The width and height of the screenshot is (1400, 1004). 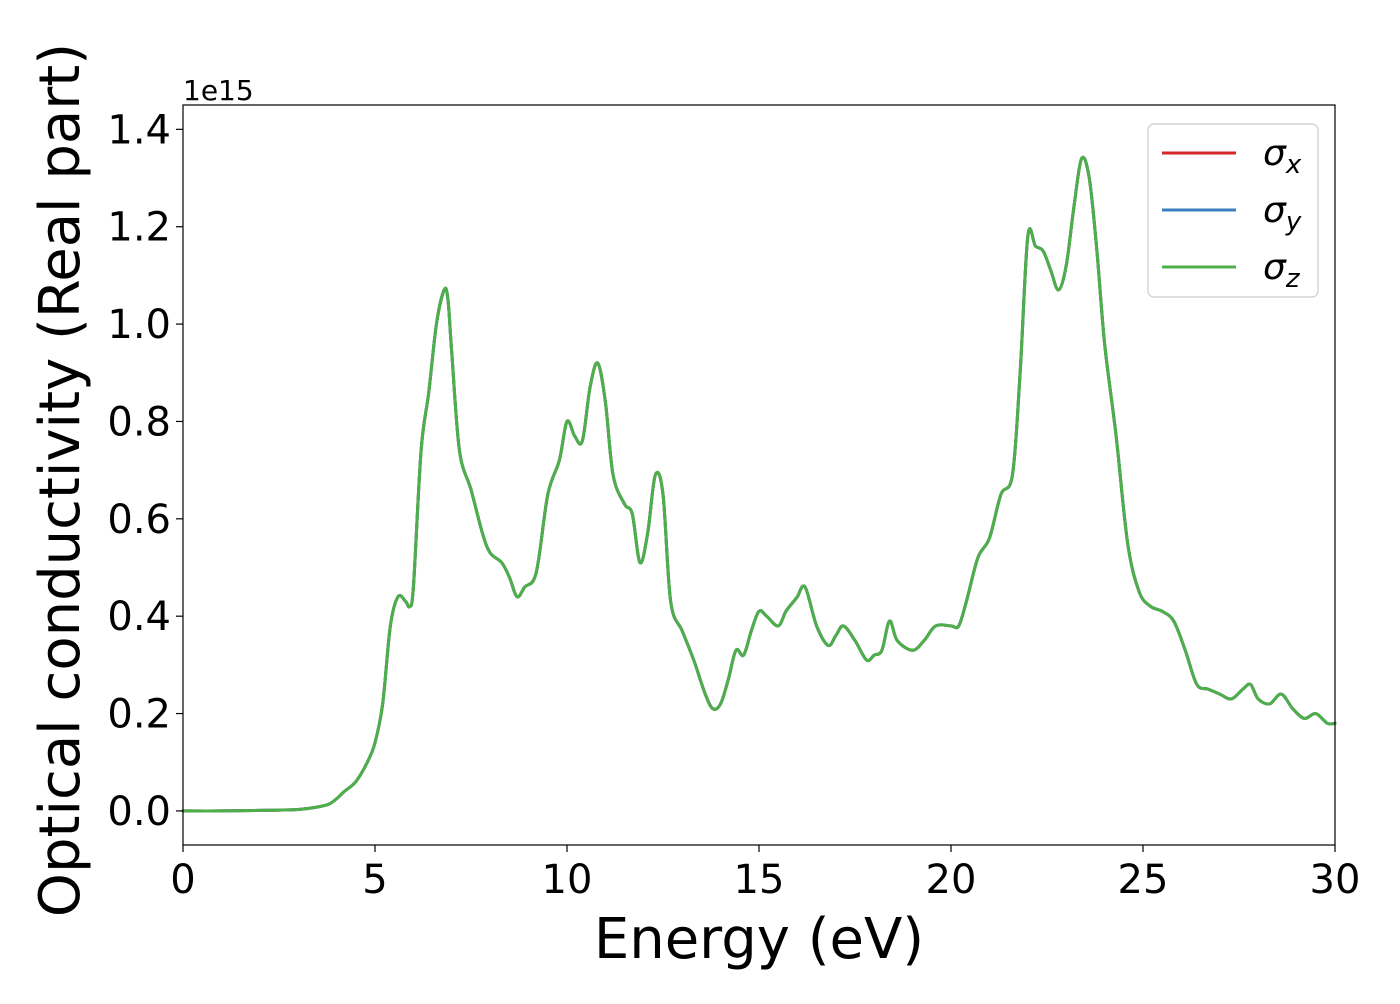 I want to click on x-tick-label: 30, so click(x=1335, y=880).